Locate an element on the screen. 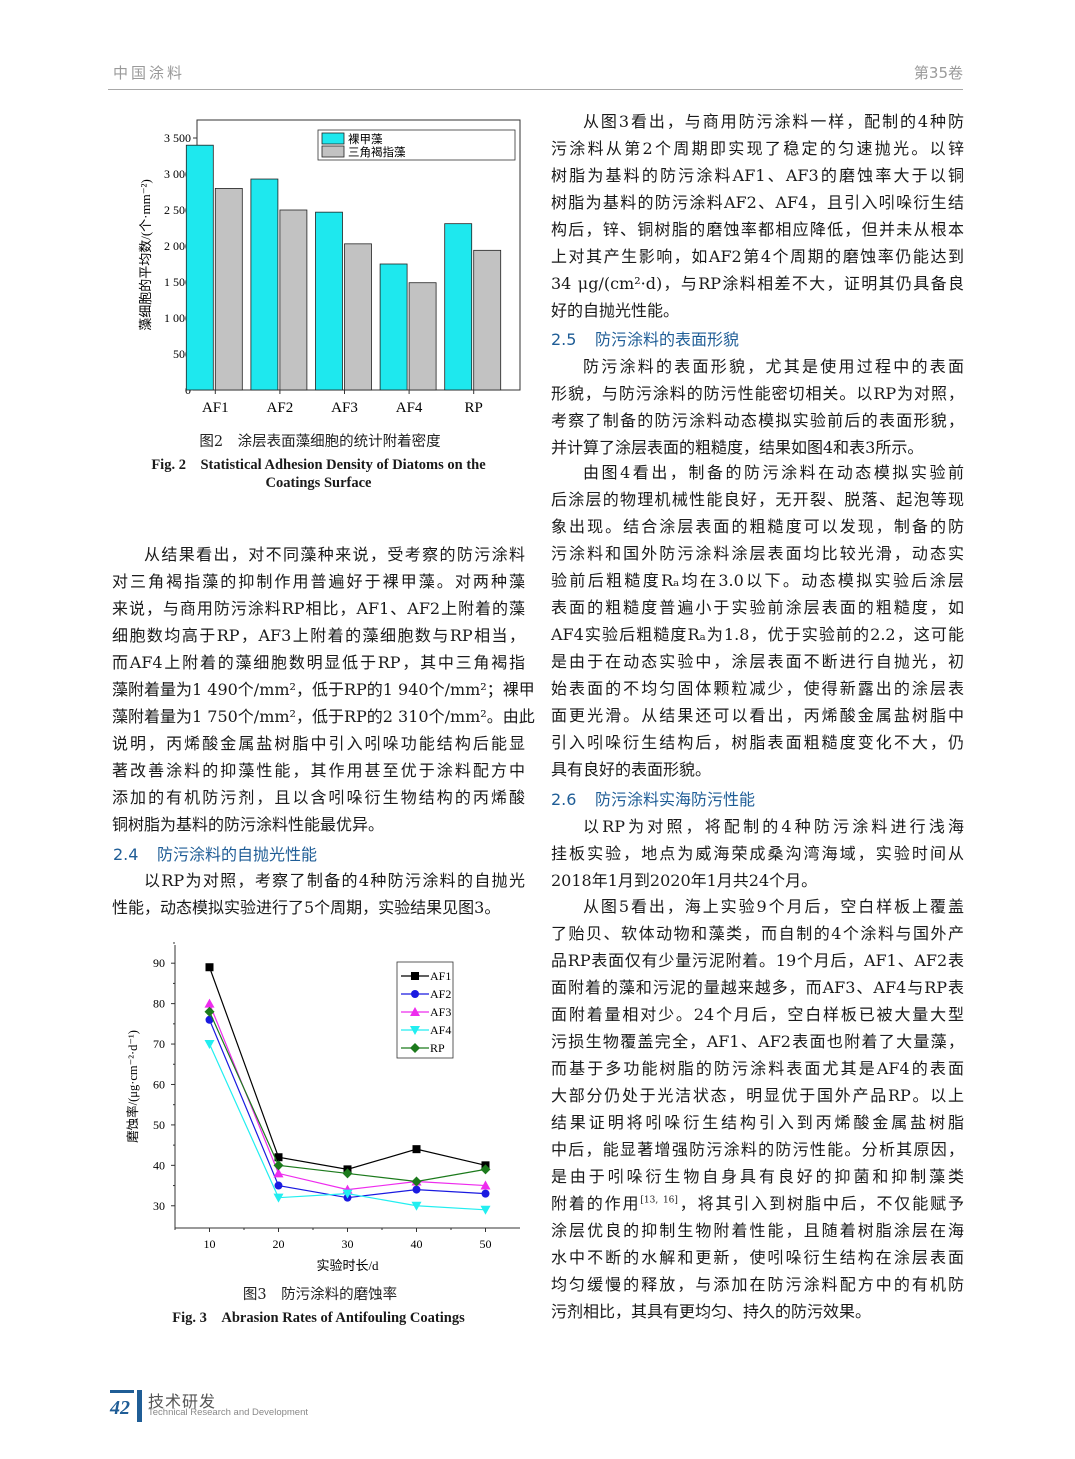  text-line: 藻附着量为1 750个/mm²，低于RP的2 310个/mm²。由此 is located at coordinates (323, 716).